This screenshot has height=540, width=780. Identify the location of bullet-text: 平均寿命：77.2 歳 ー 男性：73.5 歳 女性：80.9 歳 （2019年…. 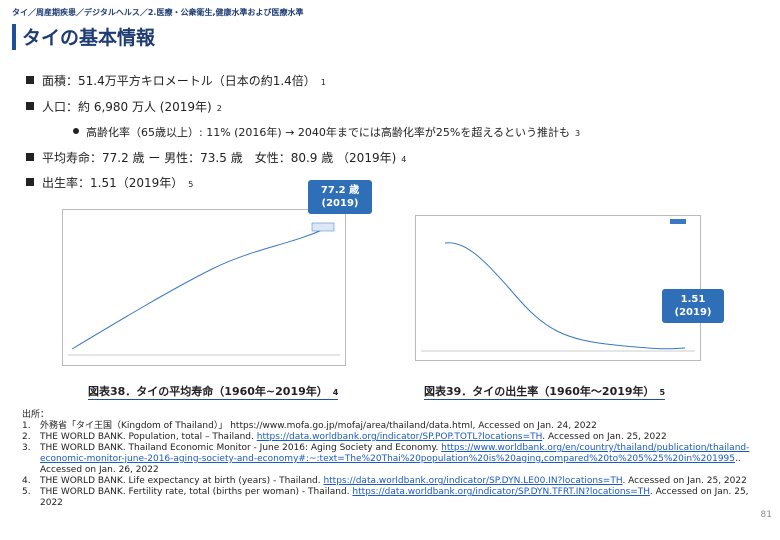
(219, 158).